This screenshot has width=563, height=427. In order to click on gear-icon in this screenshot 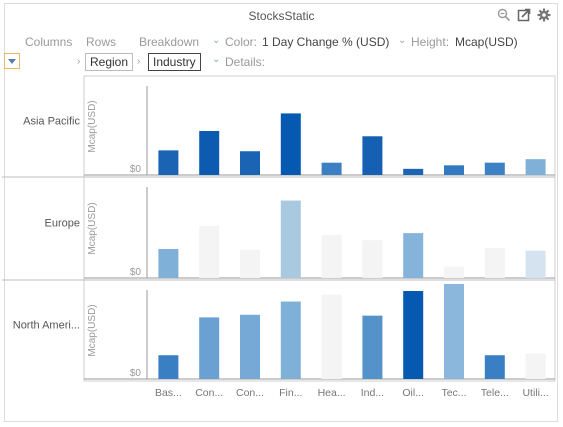, I will do `click(544, 15)`.